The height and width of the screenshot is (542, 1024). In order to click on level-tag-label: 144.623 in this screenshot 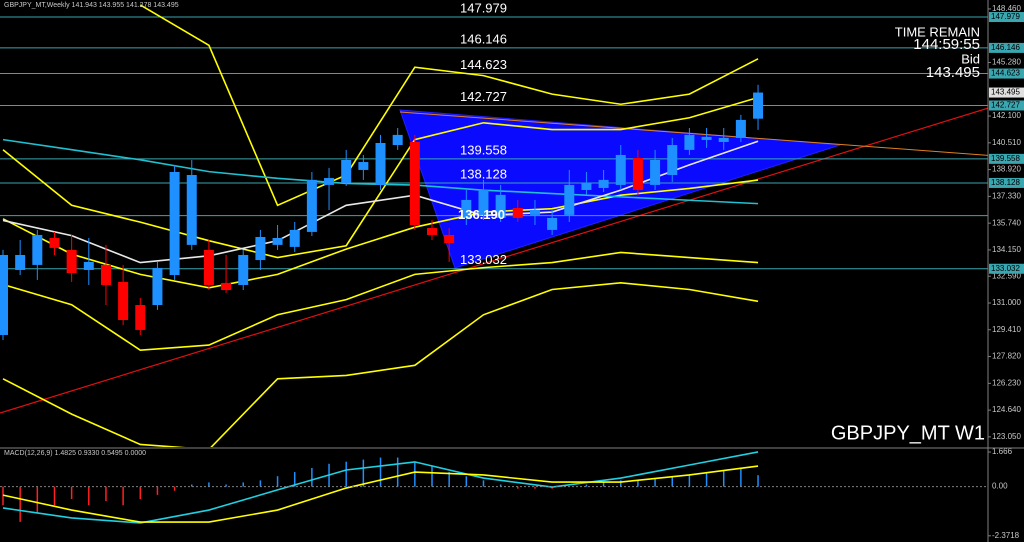, I will do `click(1005, 73)`.